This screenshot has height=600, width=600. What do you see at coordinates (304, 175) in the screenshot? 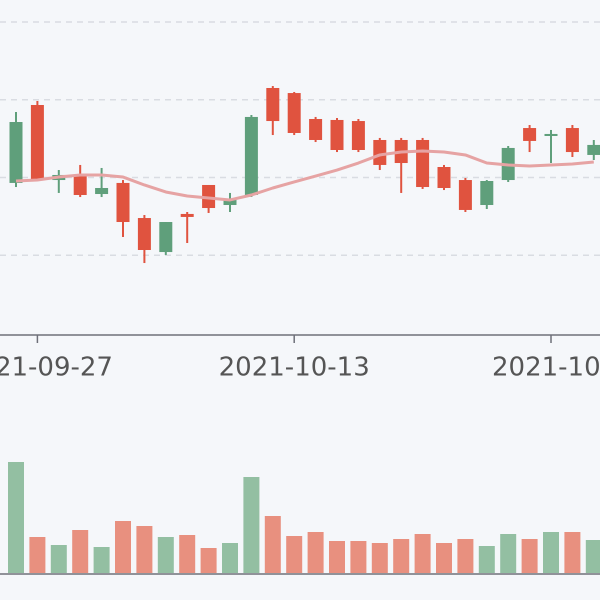
I see `moving-average-line` at bounding box center [304, 175].